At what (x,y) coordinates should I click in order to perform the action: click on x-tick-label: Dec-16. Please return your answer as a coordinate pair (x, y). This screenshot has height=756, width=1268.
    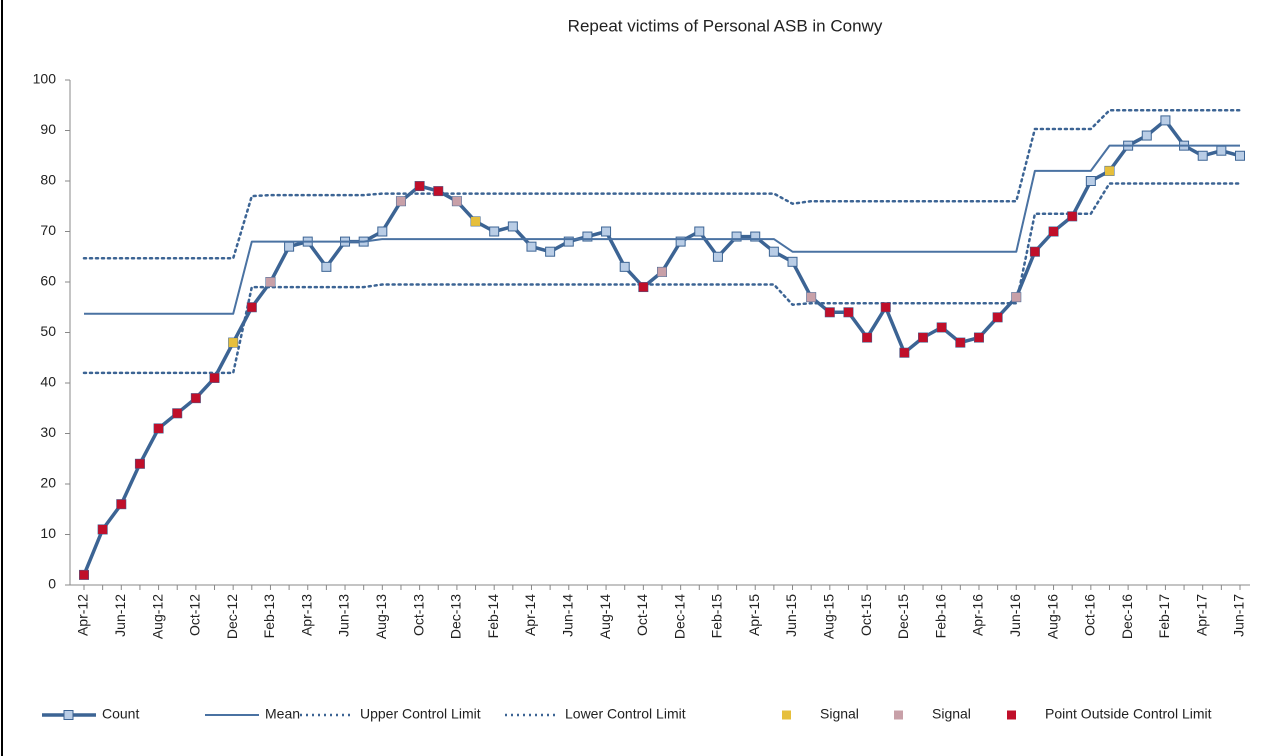
    Looking at the image, I should click on (1127, 616).